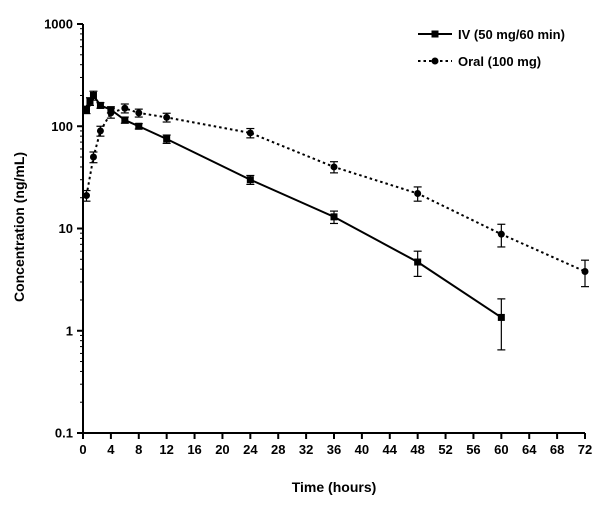 This screenshot has width=614, height=513. I want to click on x-tick-label: 72, so click(585, 449).